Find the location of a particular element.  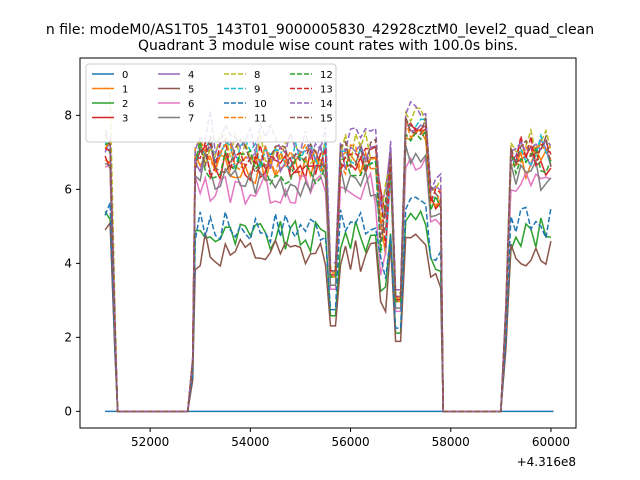

x-tick-label: 54000 is located at coordinates (250, 442).